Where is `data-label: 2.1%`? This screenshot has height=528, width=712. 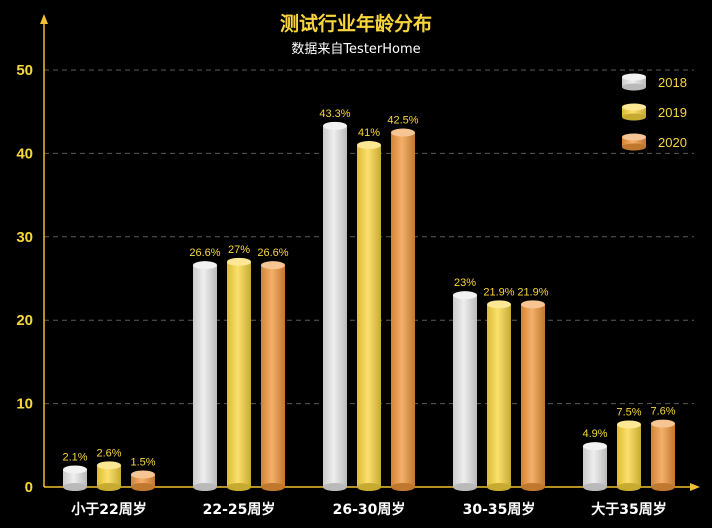 data-label: 2.1% is located at coordinates (74, 457).